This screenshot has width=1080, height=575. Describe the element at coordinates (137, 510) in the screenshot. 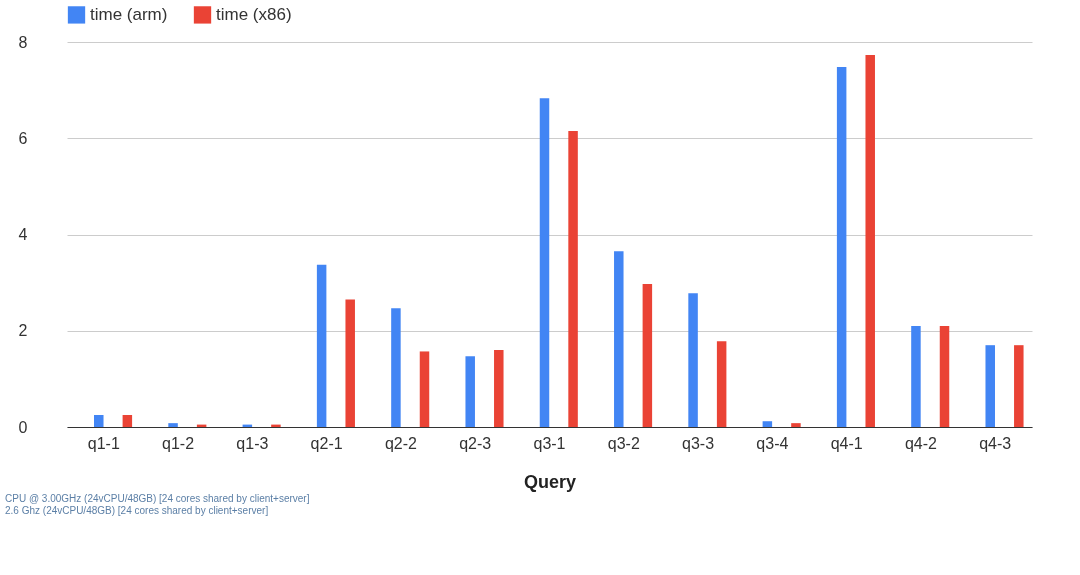

I see `text: 2.6 Ghz (24vCPU/48GB) [24 cores shared by client+server]` at that location.